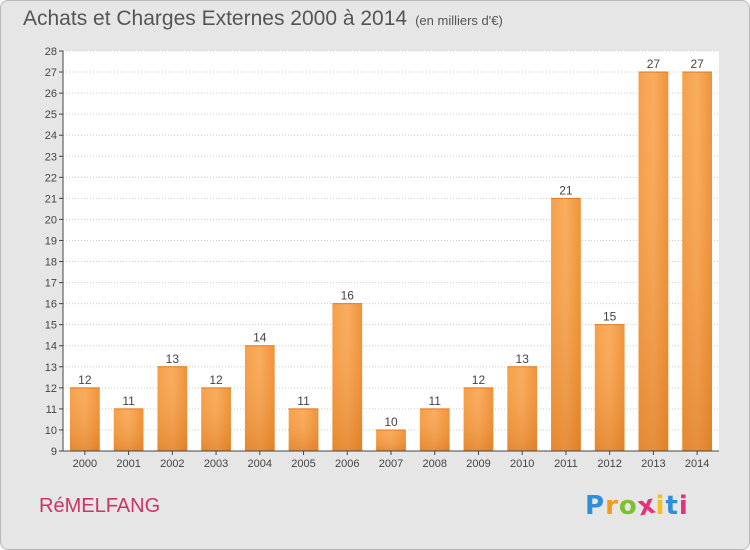  Describe the element at coordinates (51, 157) in the screenshot. I see `y-tick-label: 23` at that location.